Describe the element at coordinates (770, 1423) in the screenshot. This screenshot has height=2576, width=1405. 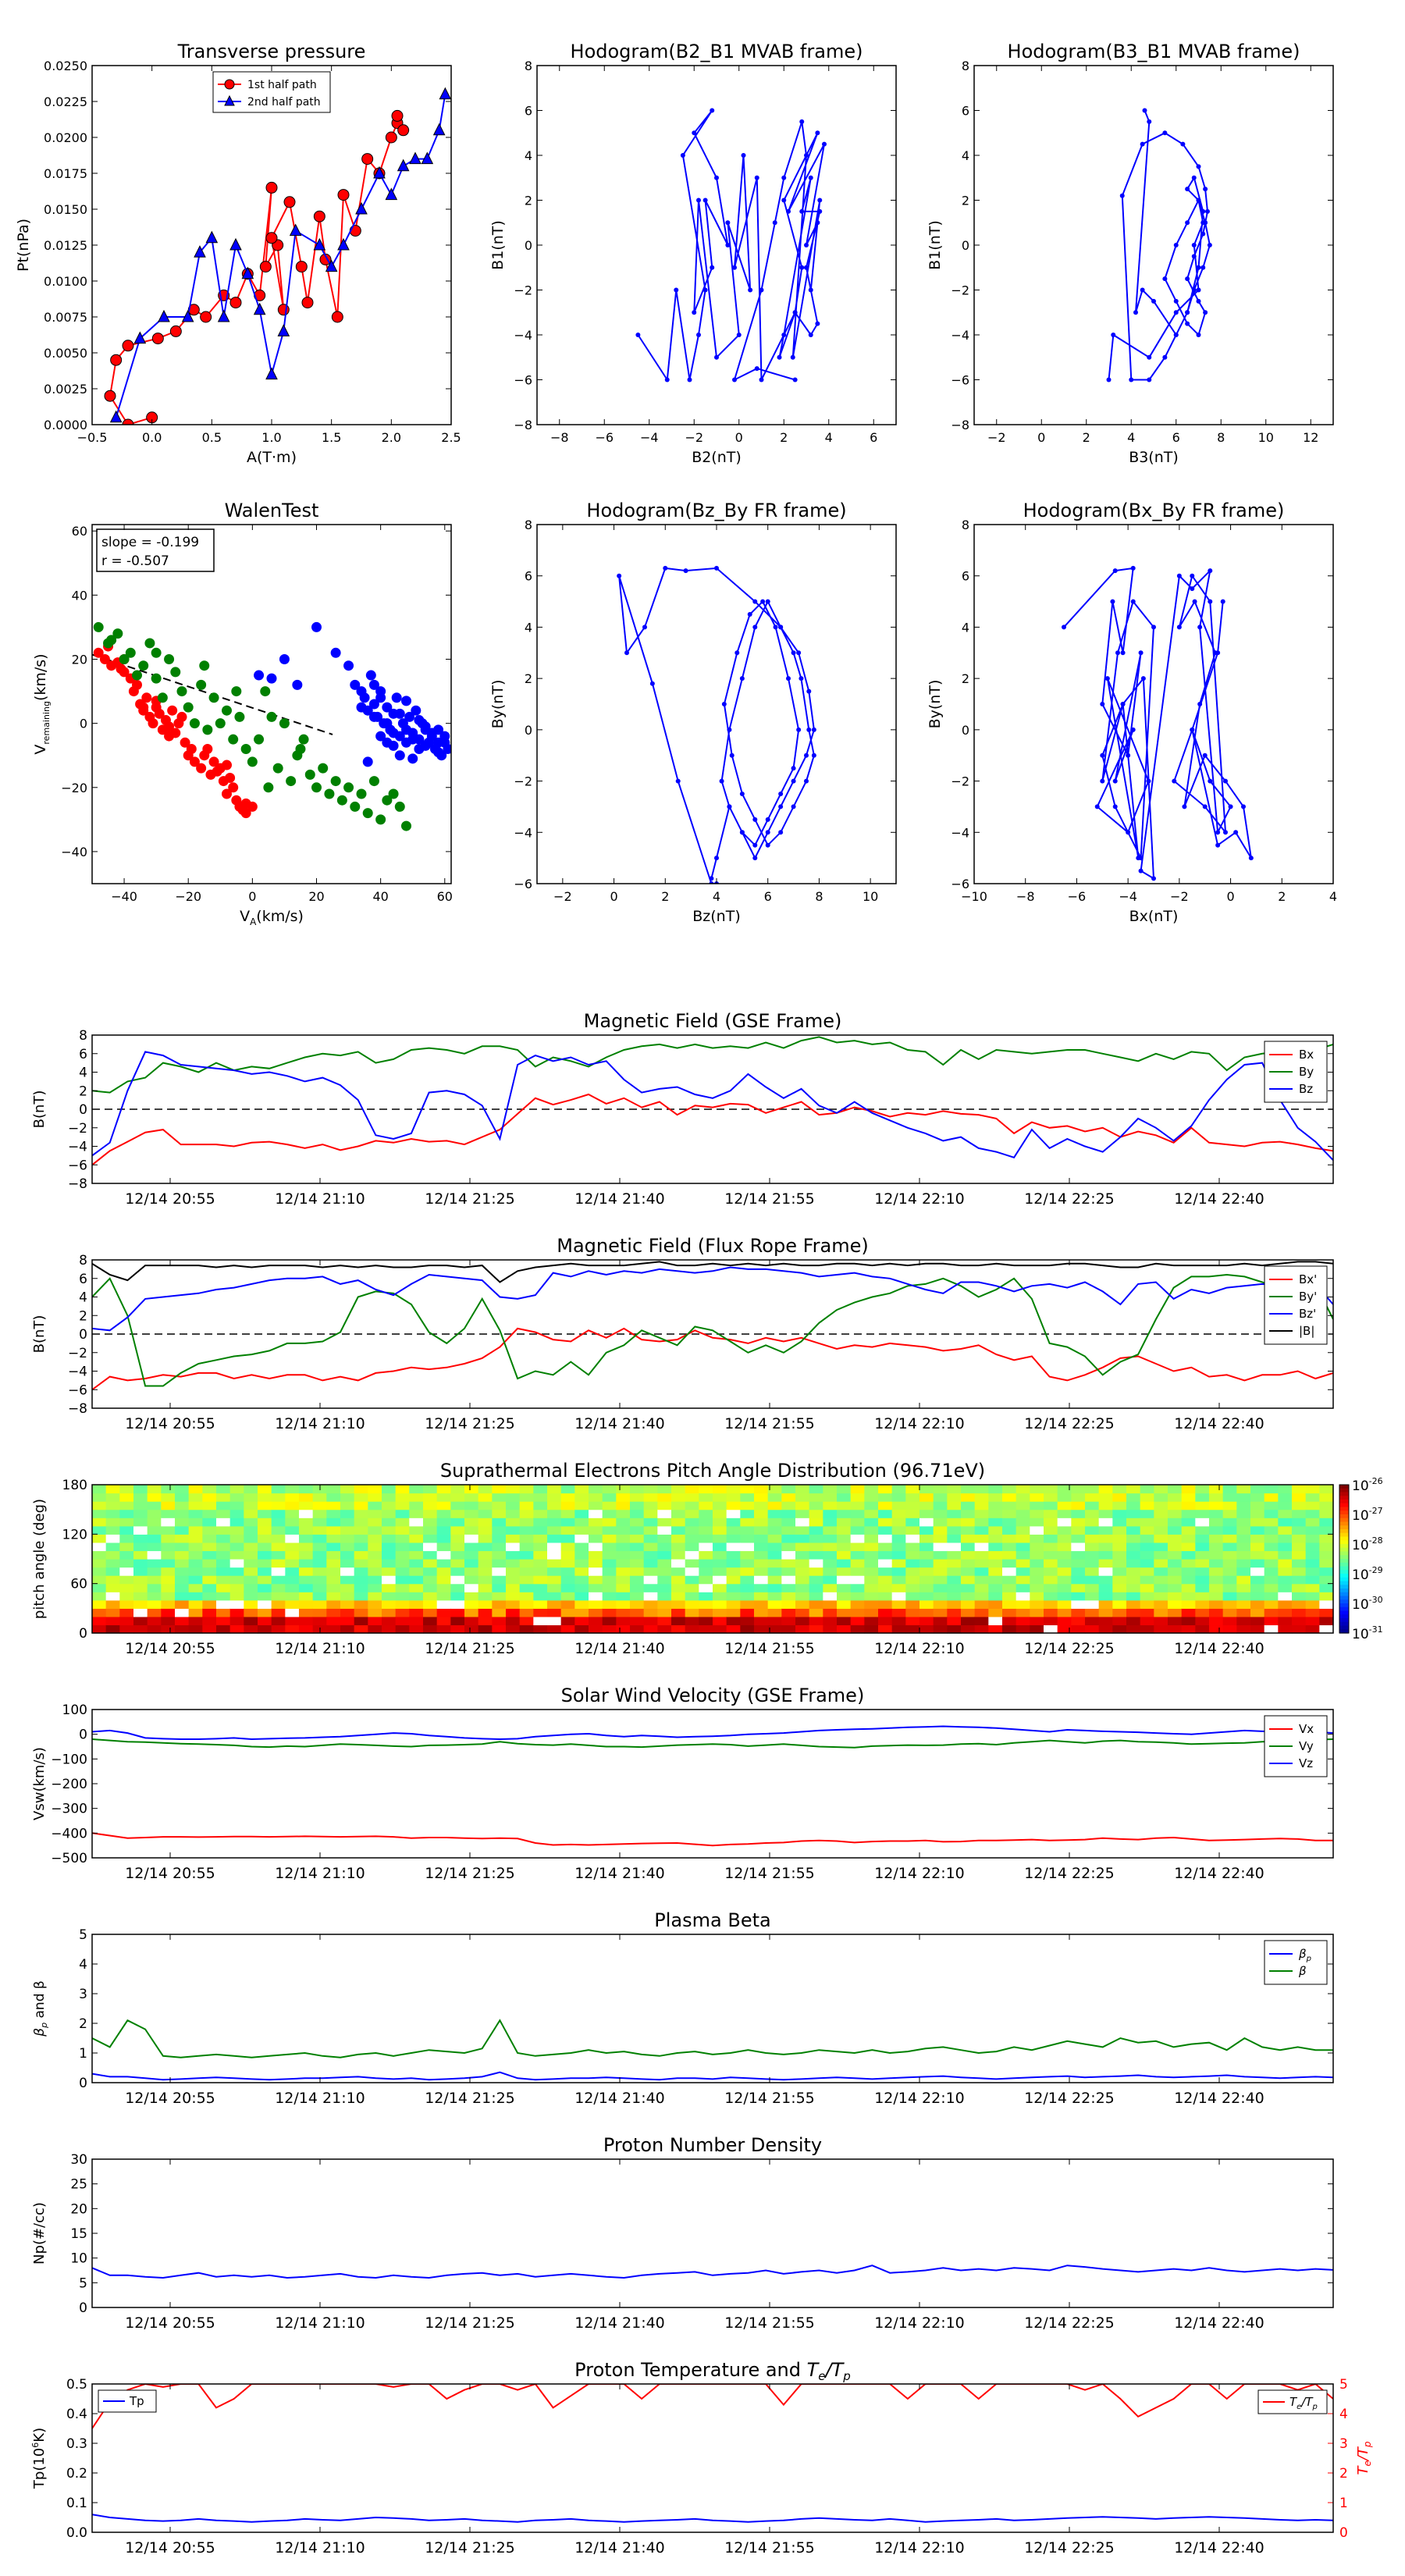
I see `mag_fr-time-tick-label: 12/14 21:55` at that location.